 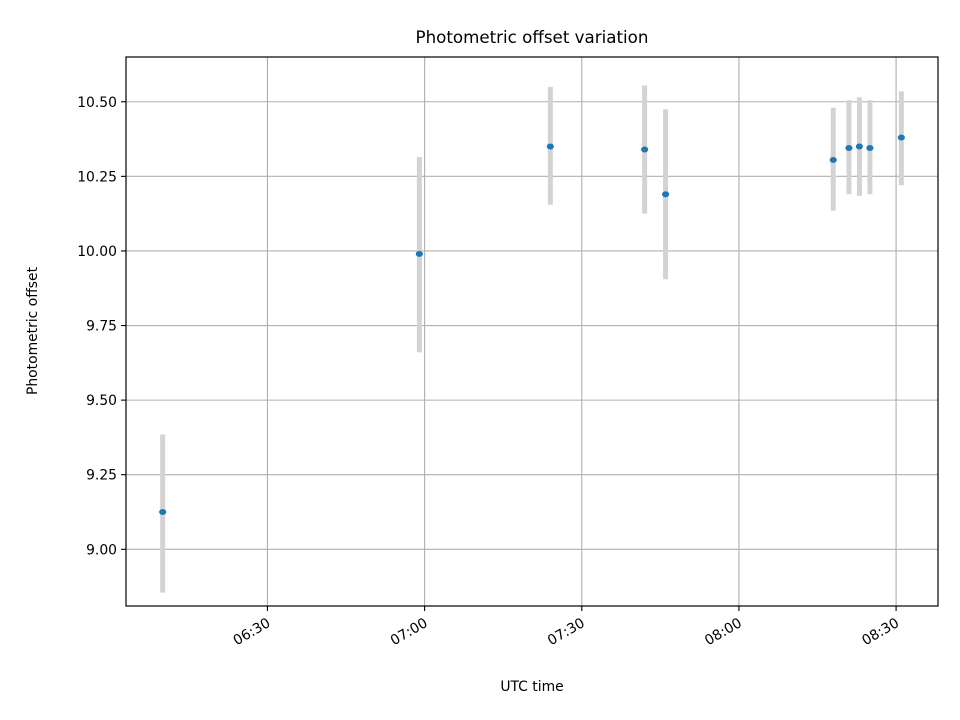 What do you see at coordinates (97, 177) in the screenshot?
I see `y-tick-label: 10.25` at bounding box center [97, 177].